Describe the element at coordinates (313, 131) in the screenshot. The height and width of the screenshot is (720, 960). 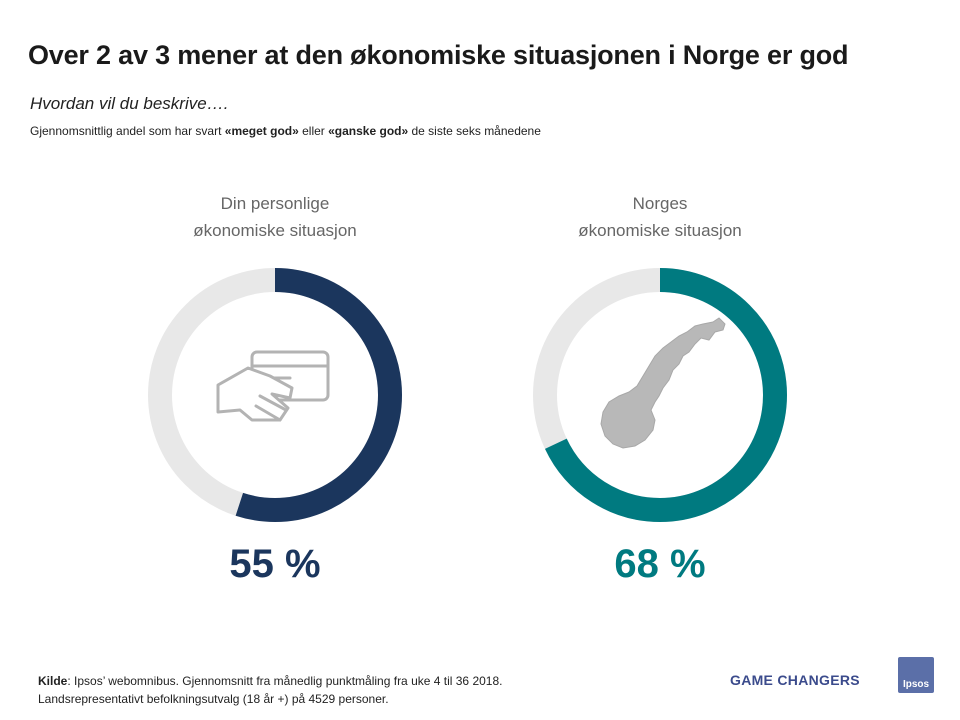
I see `subtitle-mid: eller` at that location.